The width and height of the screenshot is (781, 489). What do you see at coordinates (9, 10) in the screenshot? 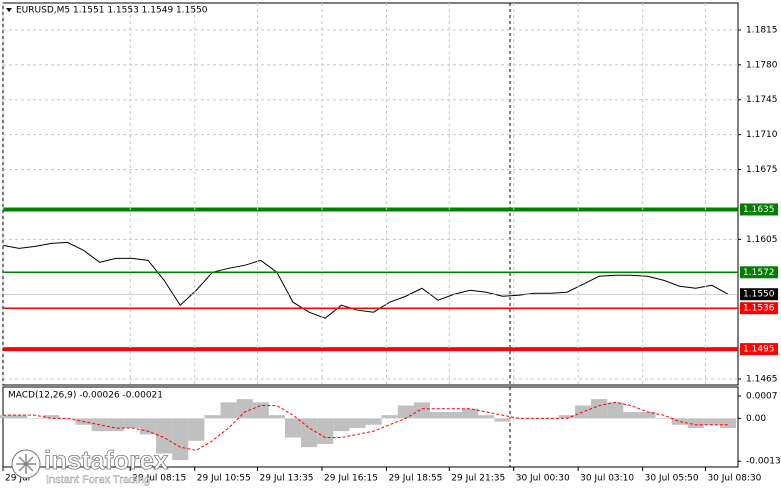
I see `title-arrow` at bounding box center [9, 10].